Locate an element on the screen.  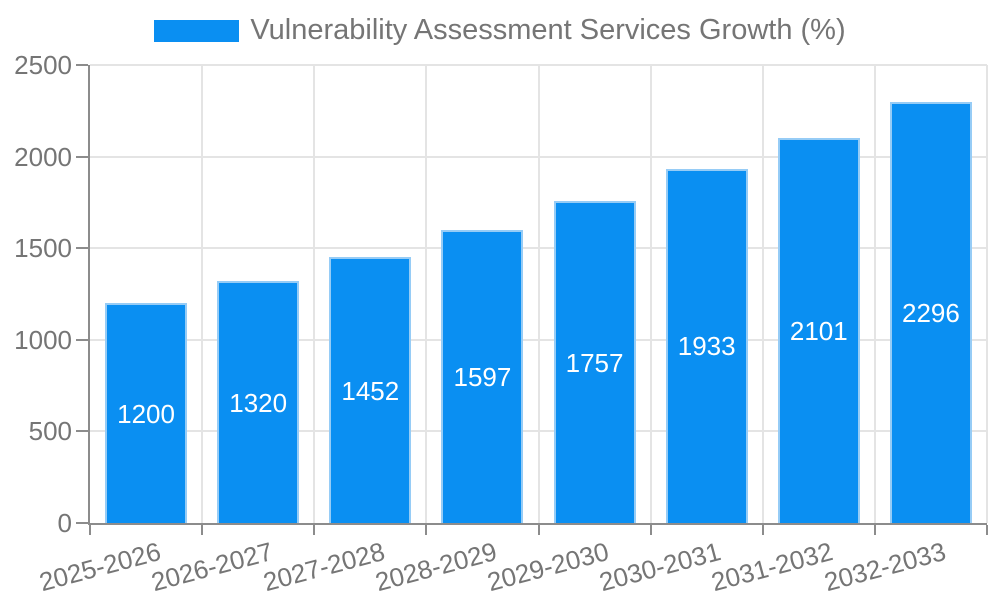
bar-value-label: 1320 is located at coordinates (258, 402).